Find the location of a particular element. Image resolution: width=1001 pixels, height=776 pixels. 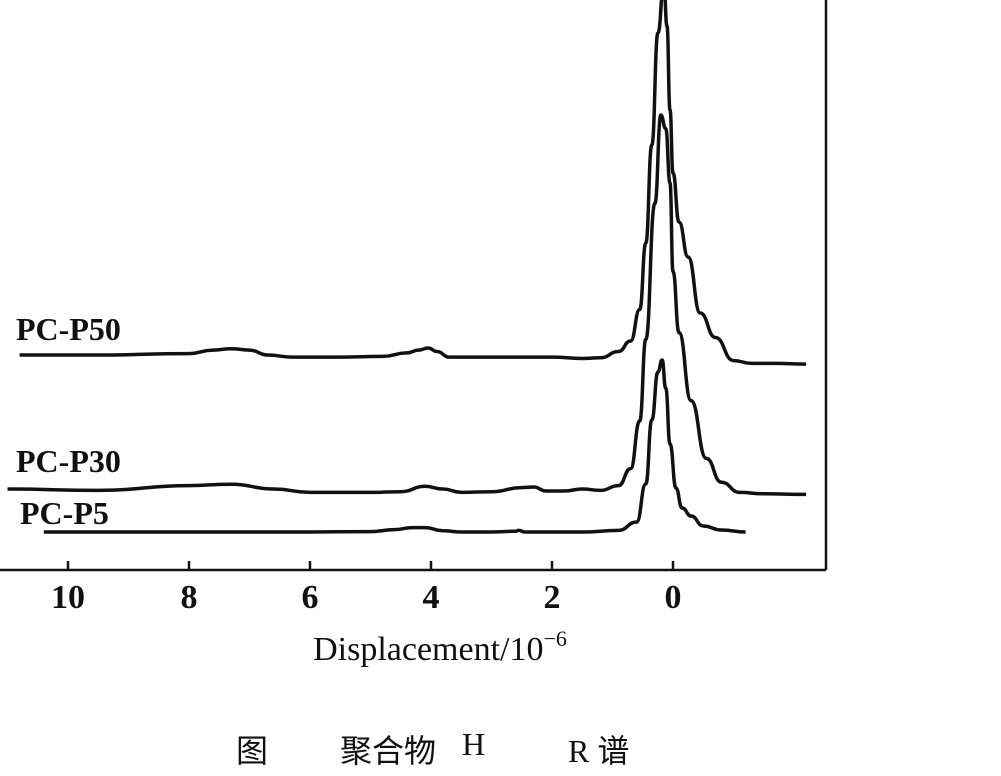

series-label-pc-p5: PC-P5 is located at coordinates (64, 513).